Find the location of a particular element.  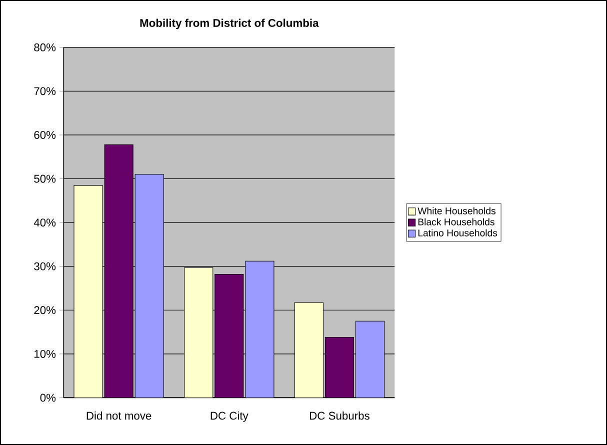

y-tick-label: 30% is located at coordinates (45, 266).